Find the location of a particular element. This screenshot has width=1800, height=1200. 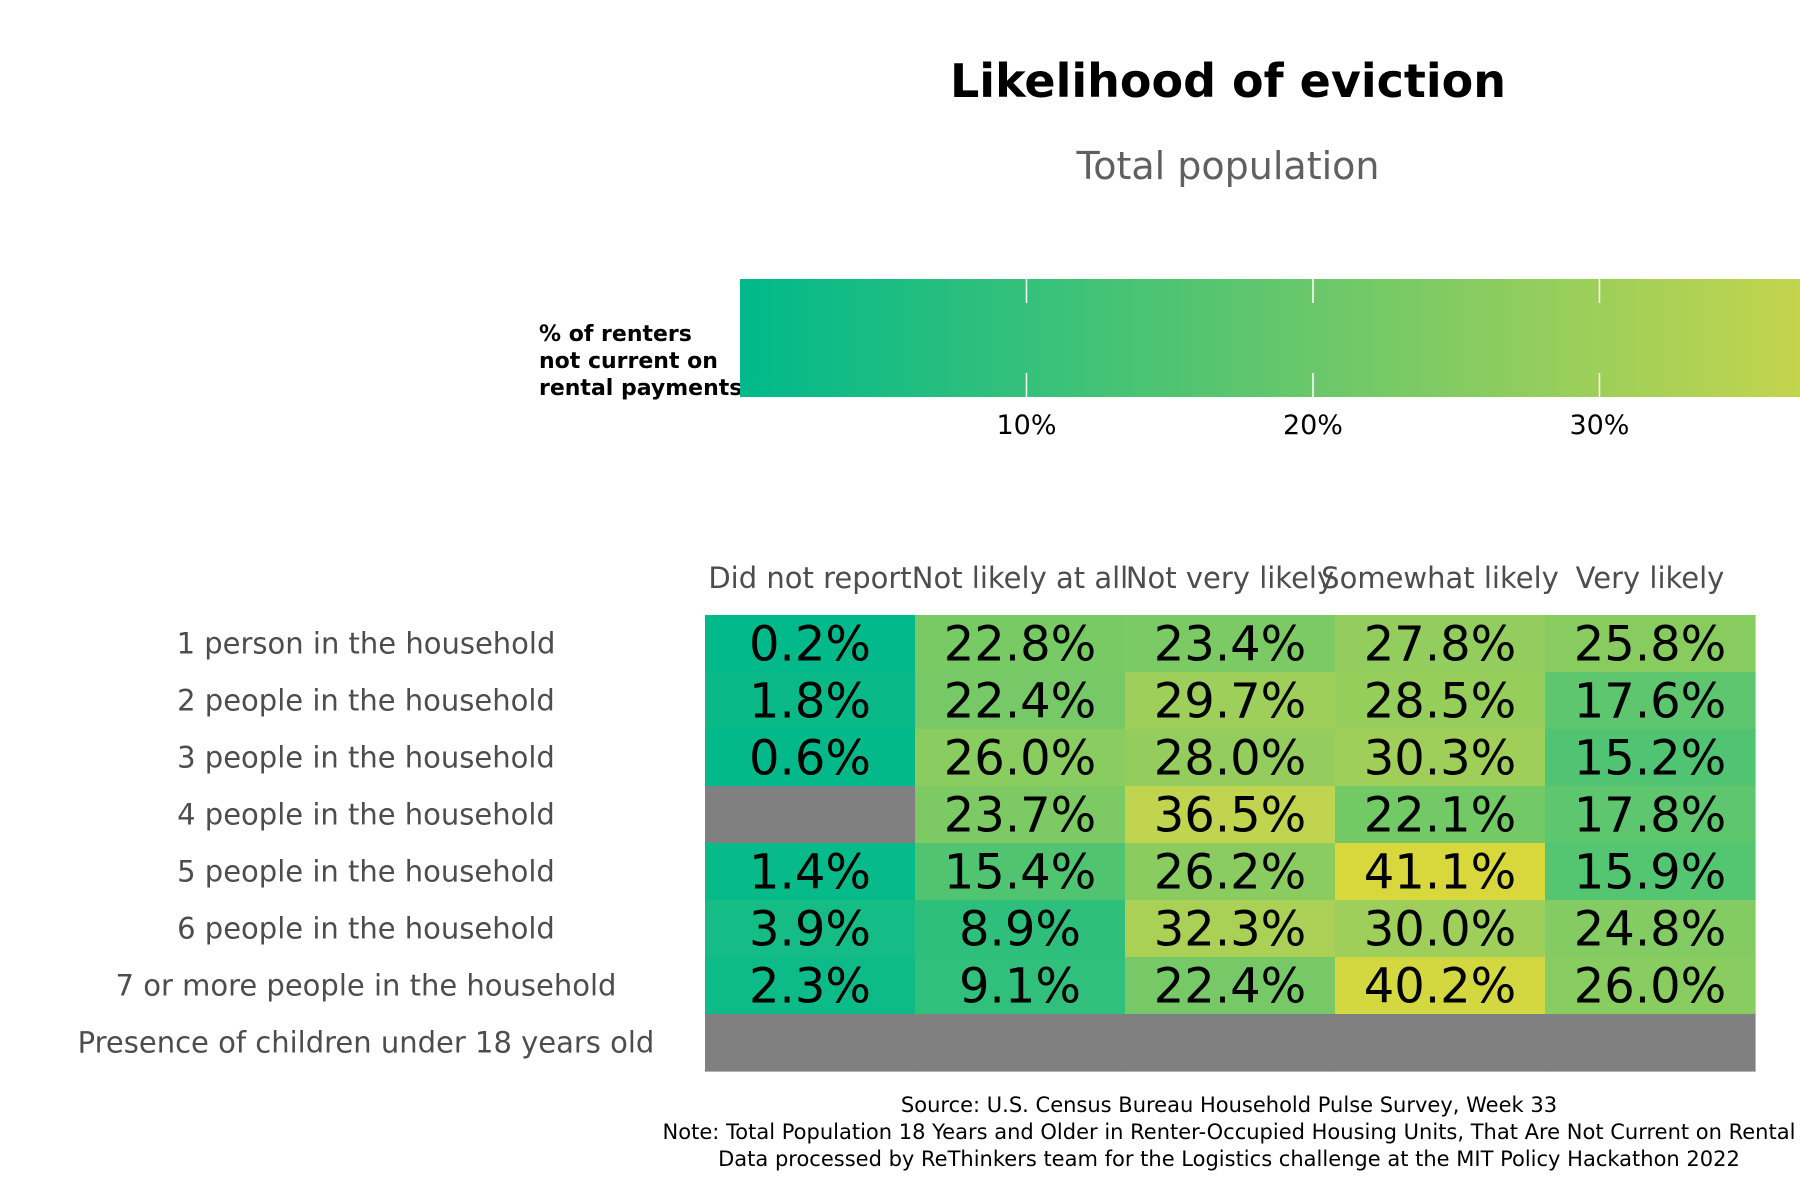

row-label: 4 people in the household is located at coordinates (366, 815).